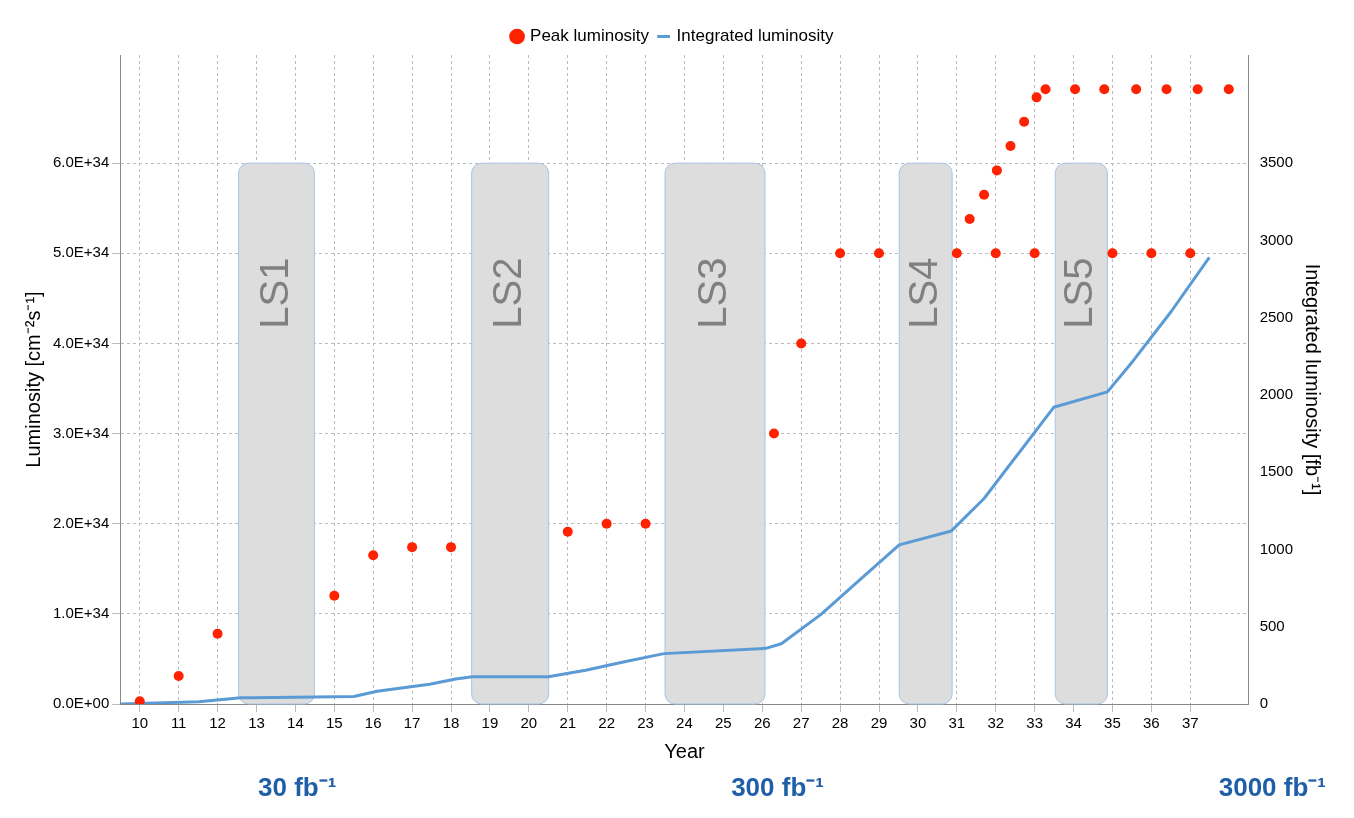 The height and width of the screenshot is (818, 1354). Describe the element at coordinates (645, 723) in the screenshot. I see `x-tick-label: 23` at that location.